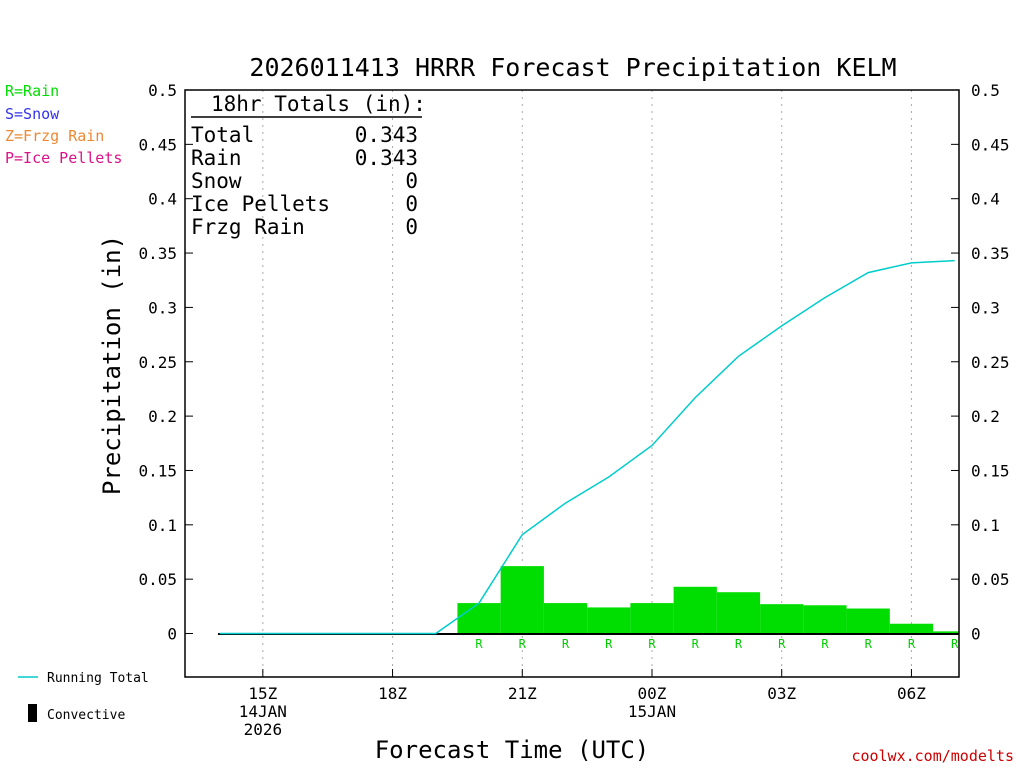  I want to click on totals-row-label: Ice Pellets, so click(260, 204).